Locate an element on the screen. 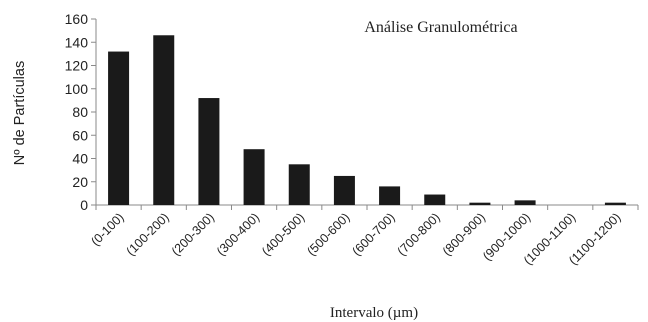 This screenshot has height=322, width=648. y-tick-label: 0 is located at coordinates (84, 205).